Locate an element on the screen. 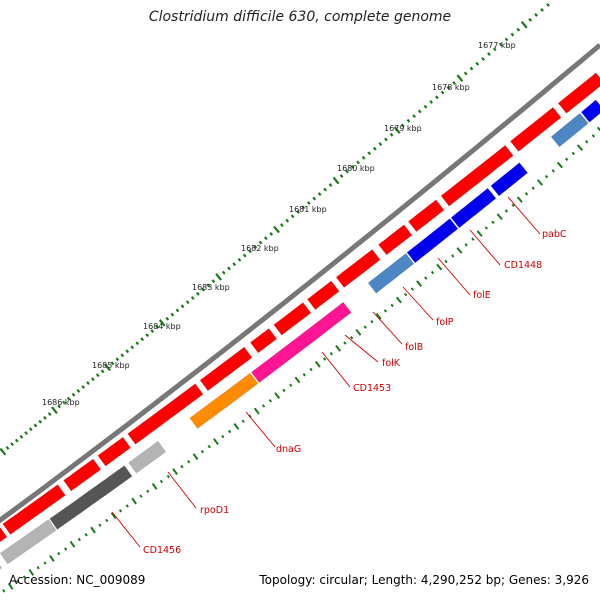  gene-label: folK is located at coordinates (391, 363).